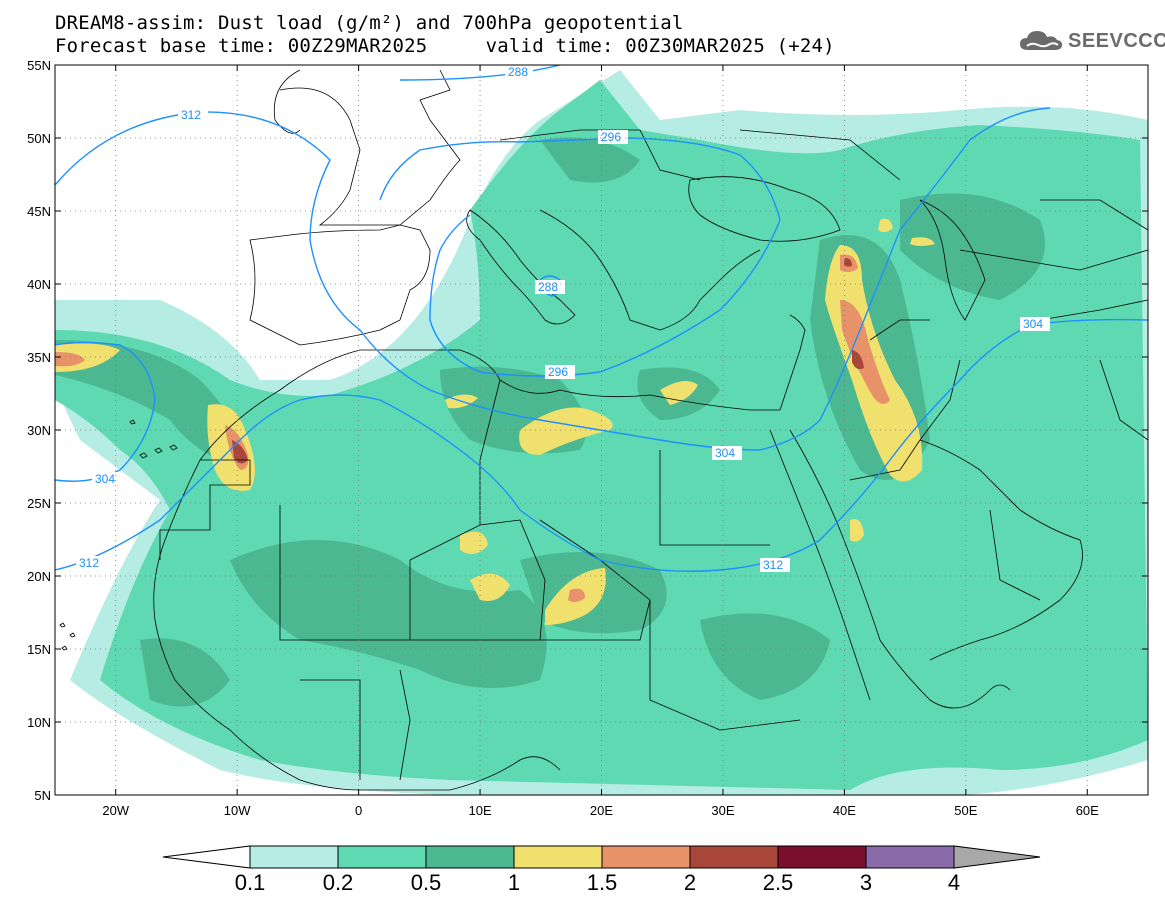 This screenshot has height=907, width=1165. What do you see at coordinates (115, 810) in the screenshot?
I see `lon-tick-label: 20W` at bounding box center [115, 810].